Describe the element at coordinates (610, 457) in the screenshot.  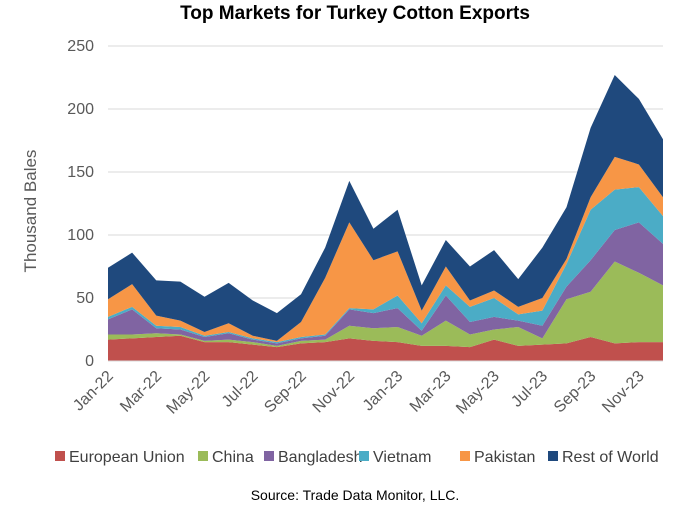
I see `legend-label: Rest of World` at that location.